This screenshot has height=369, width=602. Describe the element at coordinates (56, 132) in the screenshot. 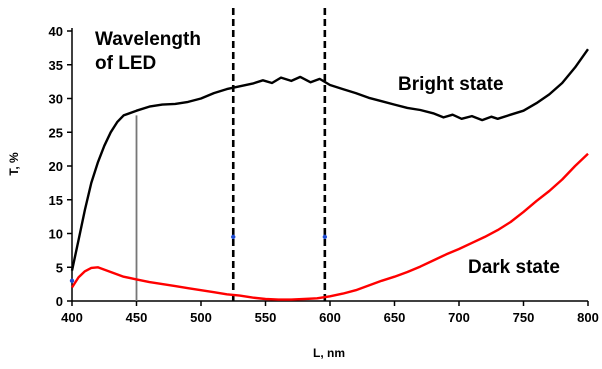

I see `y-tick-label: 25` at that location.